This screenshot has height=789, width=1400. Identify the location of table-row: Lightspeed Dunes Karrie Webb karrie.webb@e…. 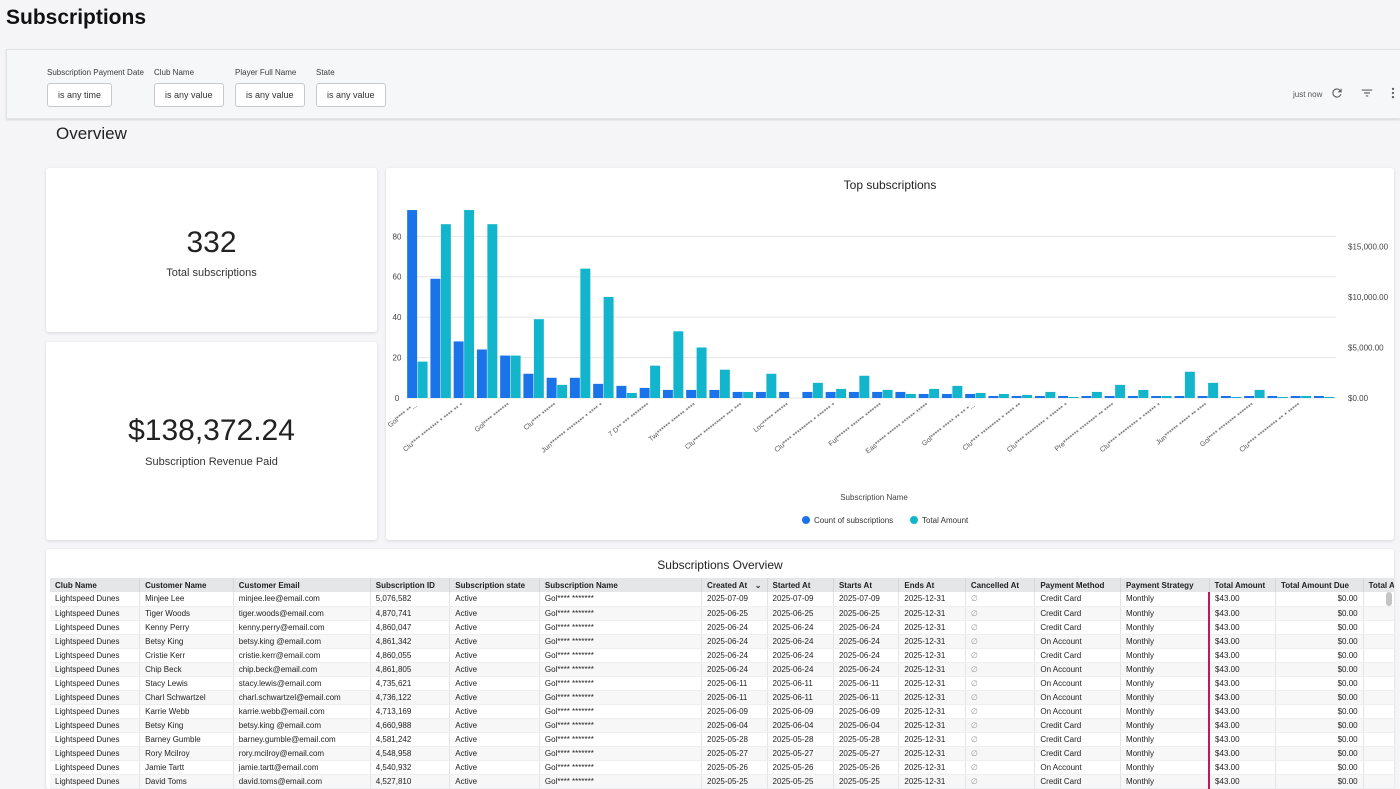
(722, 711).